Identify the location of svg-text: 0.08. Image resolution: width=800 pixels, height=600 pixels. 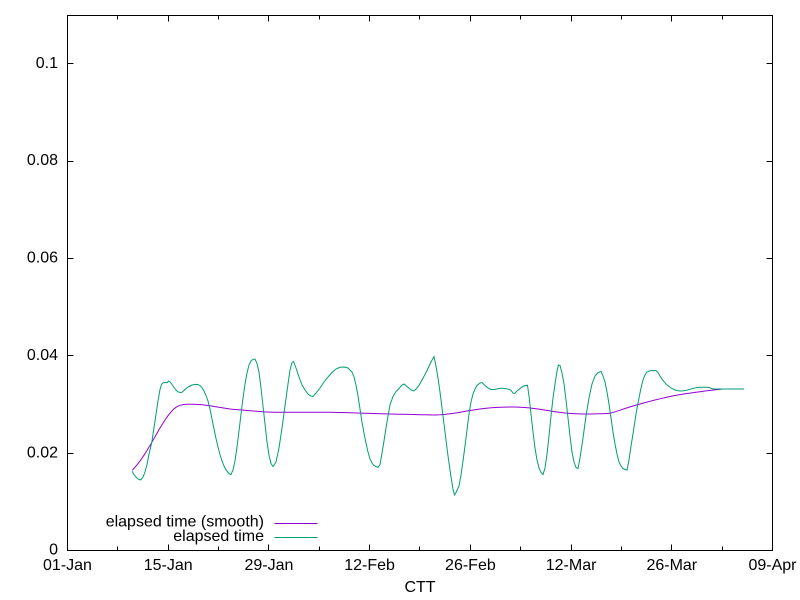
(42, 160).